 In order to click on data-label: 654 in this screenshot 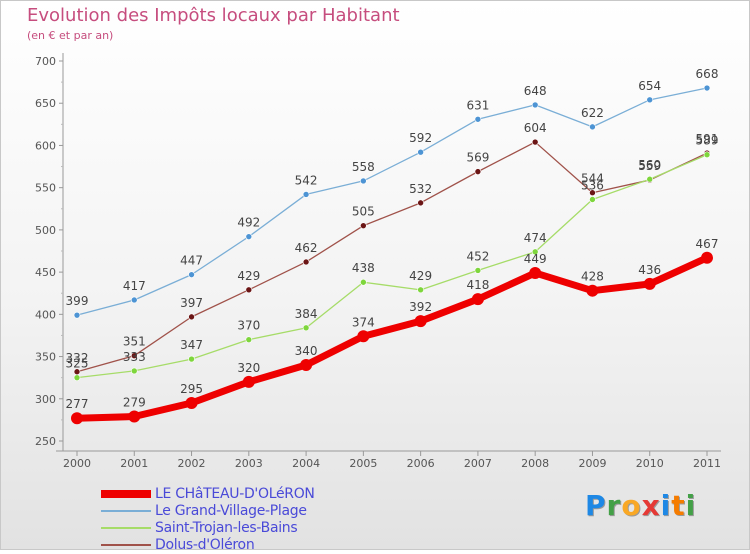, I will do `click(649, 86)`.